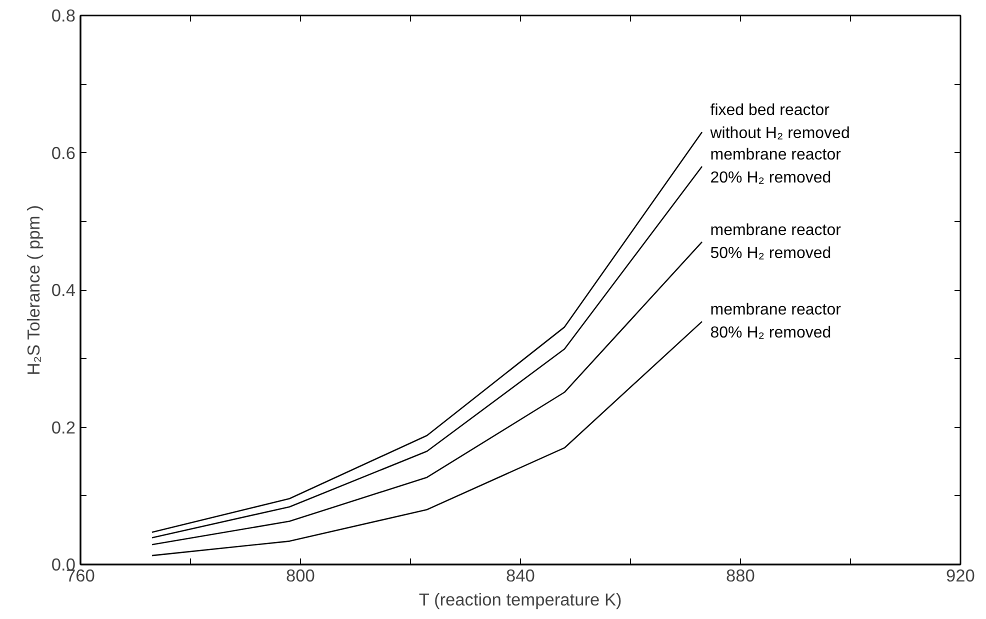 This screenshot has width=986, height=619. I want to click on x-tick-label: 880, so click(740, 576).